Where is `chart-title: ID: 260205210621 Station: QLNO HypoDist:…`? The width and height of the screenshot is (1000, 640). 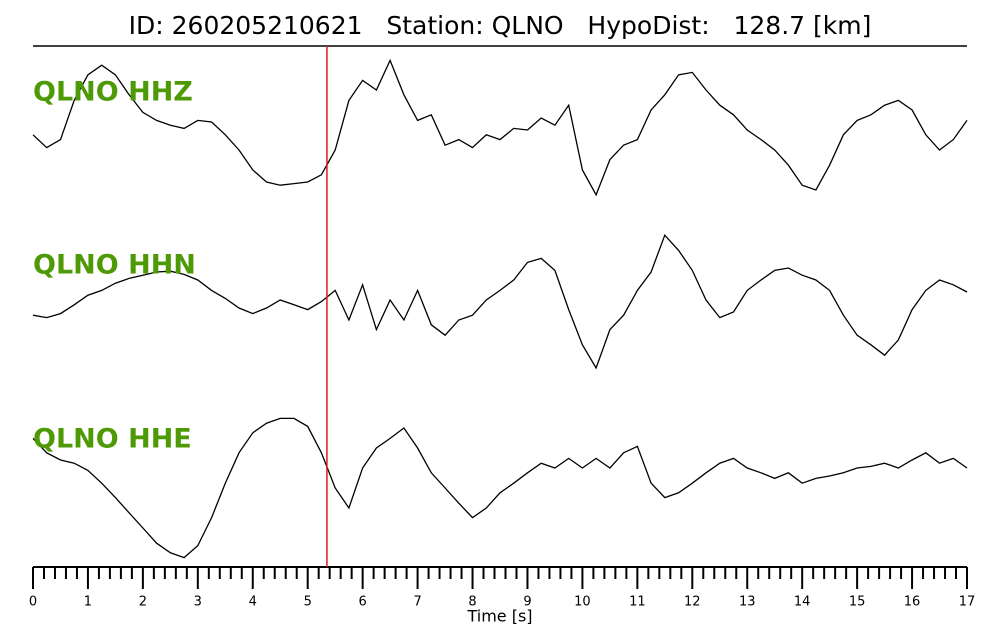
chart-title: ID: 260205210621 Station: QLNO HypoDist:… is located at coordinates (500, 25).